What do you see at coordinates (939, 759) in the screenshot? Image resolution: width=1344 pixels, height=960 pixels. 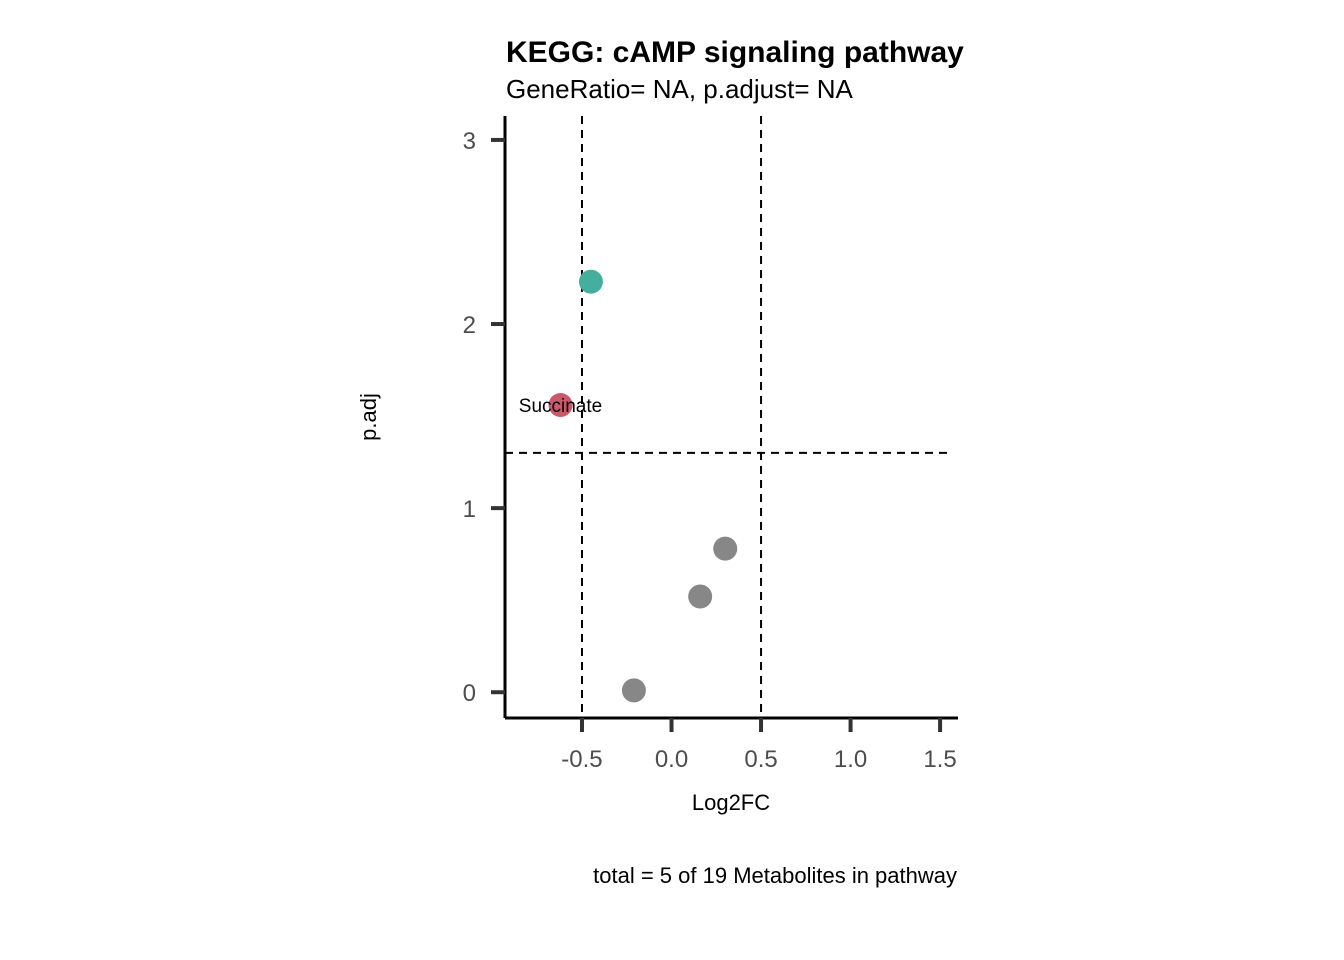 I see `x-tick-label-4: 1.5` at bounding box center [939, 759].